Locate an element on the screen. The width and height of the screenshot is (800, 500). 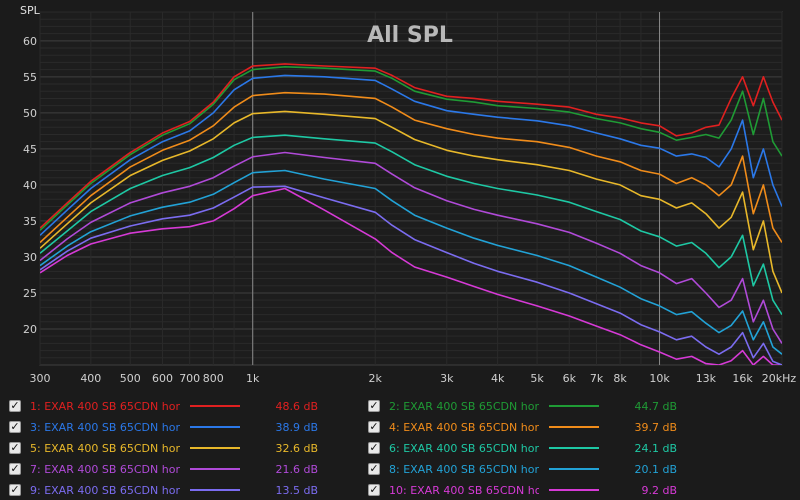
x-tick-label: 700 is located at coordinates (189, 378).